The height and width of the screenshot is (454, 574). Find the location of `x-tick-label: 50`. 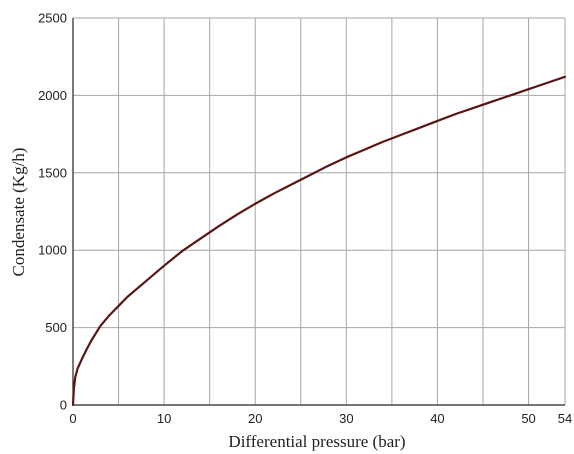

x-tick-label: 50 is located at coordinates (528, 418).